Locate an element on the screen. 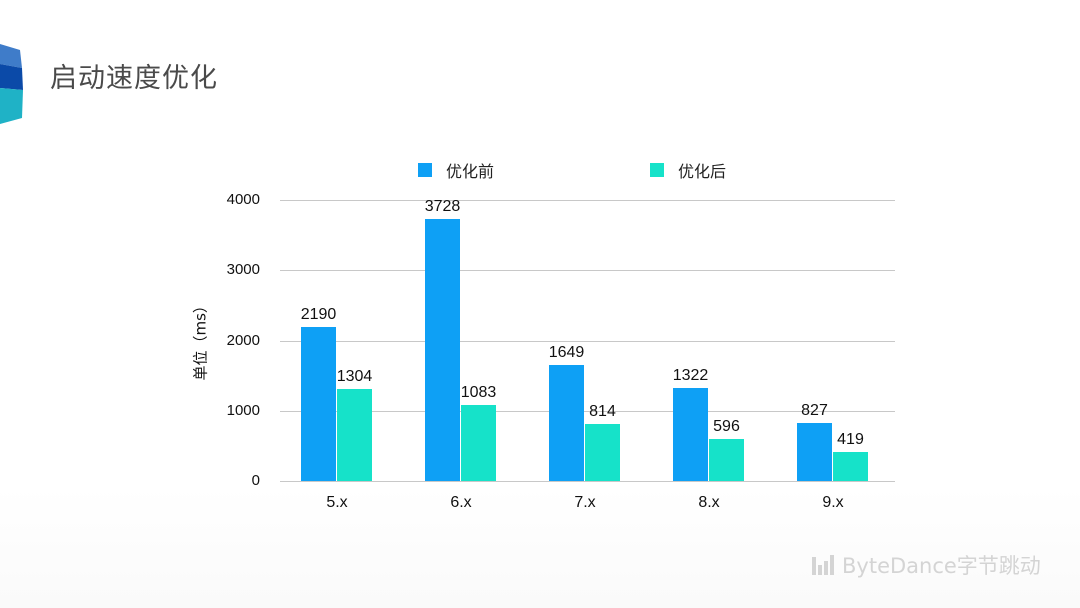 This screenshot has width=1080, height=608. bar-value-label: 1322 is located at coordinates (690, 375).